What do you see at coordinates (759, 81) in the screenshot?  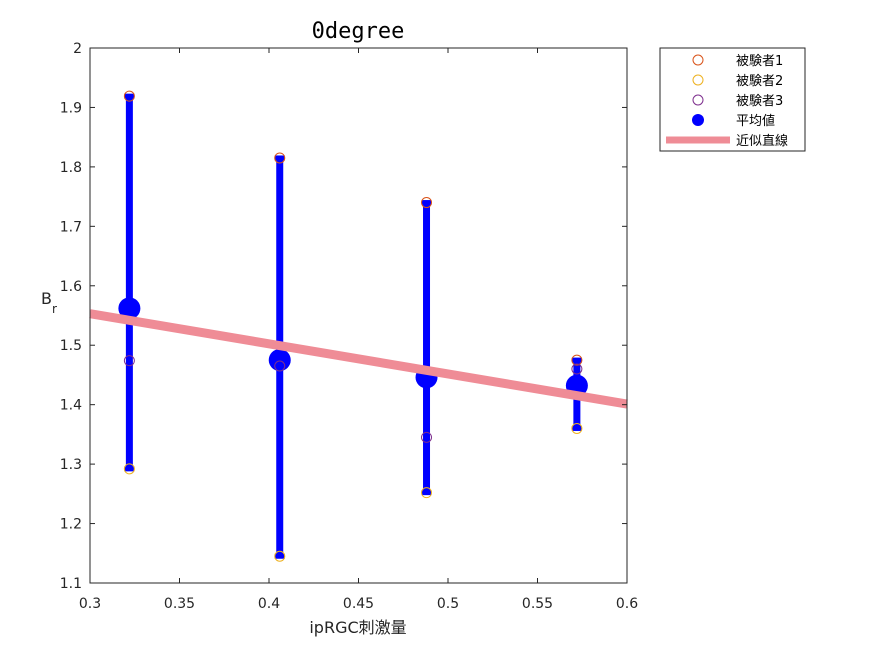 I see `legend-item-subject2-label: 被験者2` at bounding box center [759, 81].